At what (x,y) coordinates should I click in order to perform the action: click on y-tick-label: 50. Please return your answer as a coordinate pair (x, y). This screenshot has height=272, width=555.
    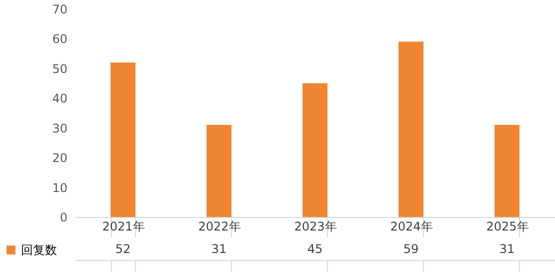
    Looking at the image, I should click on (60, 69).